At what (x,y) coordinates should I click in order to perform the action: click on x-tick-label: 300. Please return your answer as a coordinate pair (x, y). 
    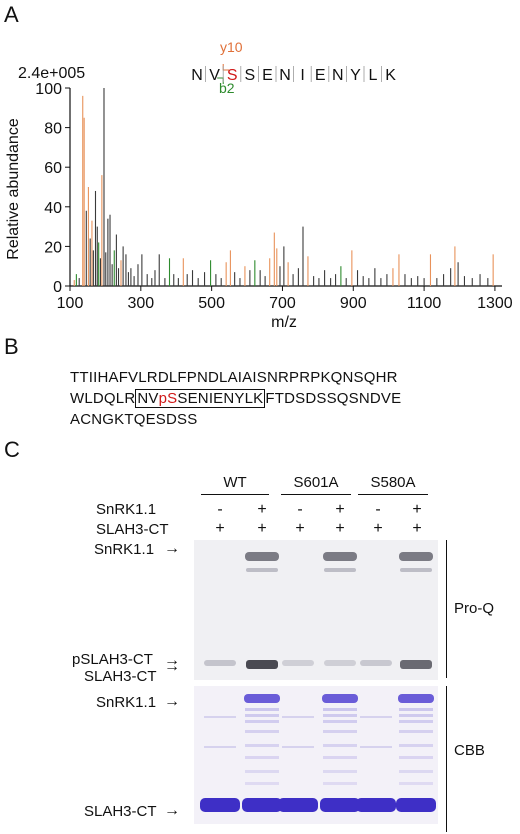
    Looking at the image, I should click on (140, 303).